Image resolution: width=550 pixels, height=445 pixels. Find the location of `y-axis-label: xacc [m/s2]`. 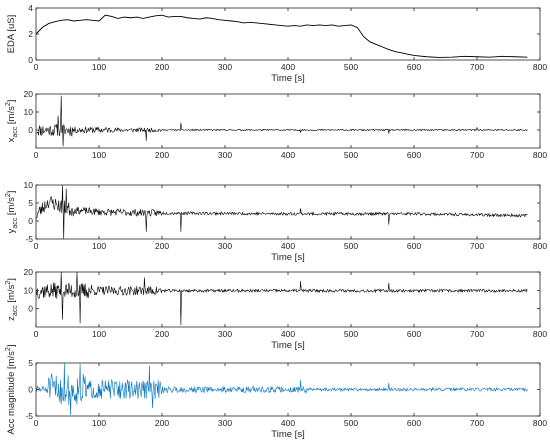

y-axis-label: xacc [m/s2] is located at coordinates (12, 121).